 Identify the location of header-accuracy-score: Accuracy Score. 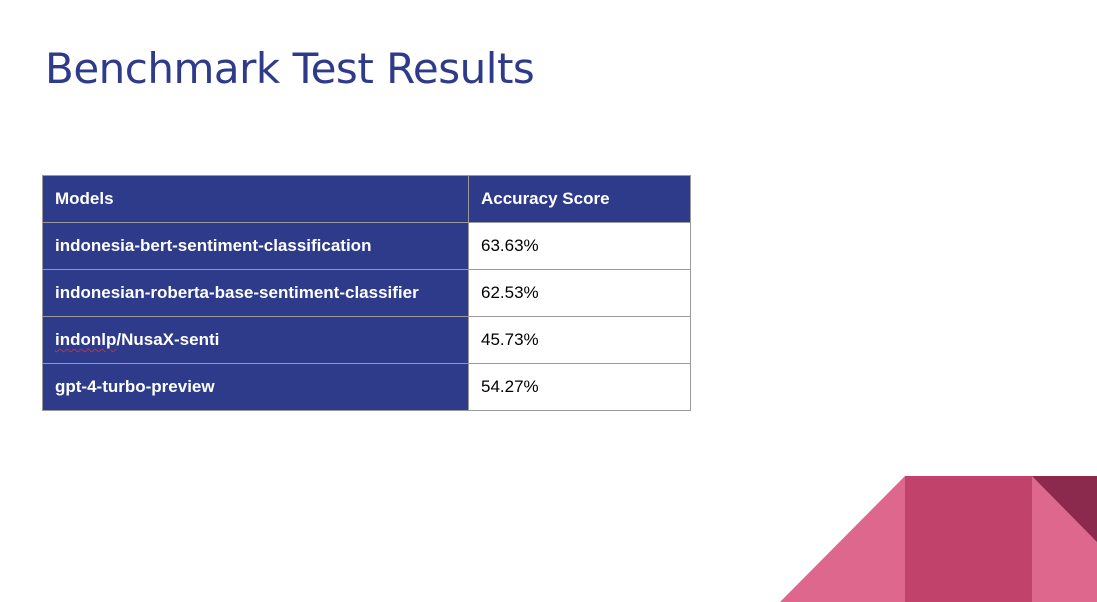
(579, 199).